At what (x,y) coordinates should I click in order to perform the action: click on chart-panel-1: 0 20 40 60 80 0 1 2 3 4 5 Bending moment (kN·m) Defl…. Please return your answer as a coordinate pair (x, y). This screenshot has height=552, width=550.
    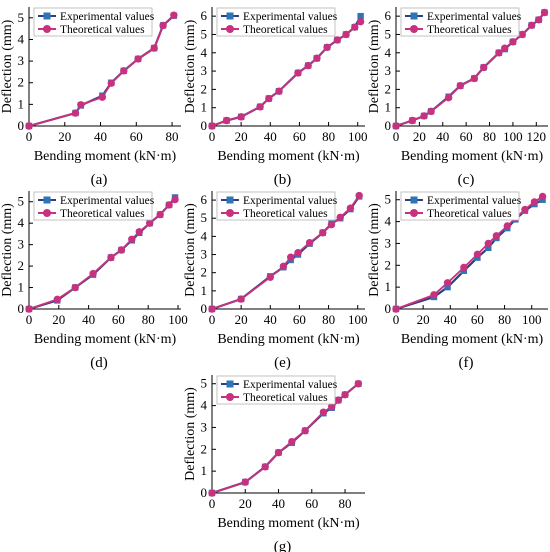
    Looking at the image, I should click on (90, 97).